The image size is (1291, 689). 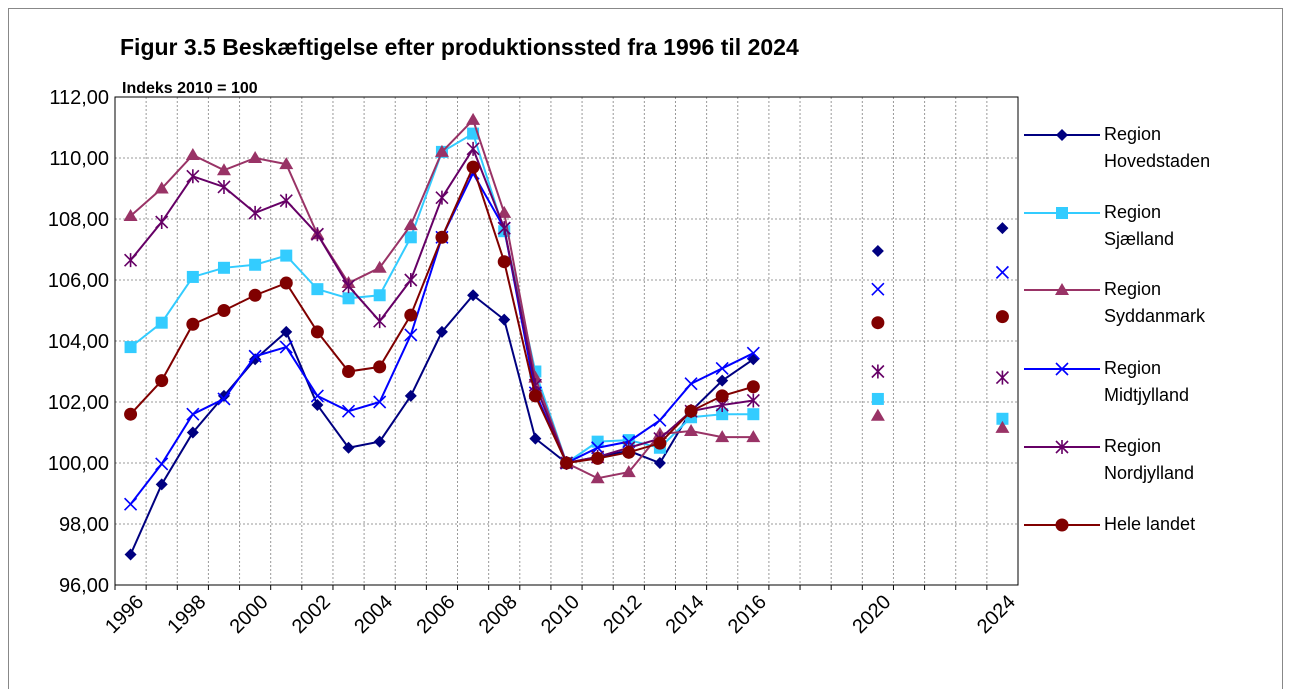 What do you see at coordinates (249, 614) in the screenshot?
I see `x-tick-label: 2000` at bounding box center [249, 614].